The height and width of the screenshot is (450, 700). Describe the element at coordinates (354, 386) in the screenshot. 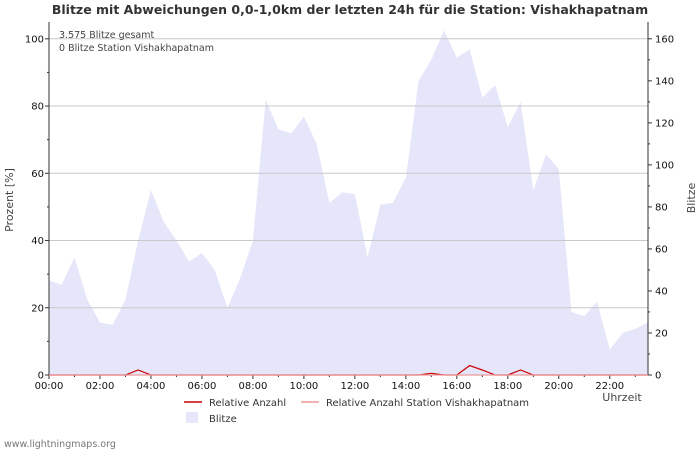

I see `x-tick-12:00: 12:00` at that location.